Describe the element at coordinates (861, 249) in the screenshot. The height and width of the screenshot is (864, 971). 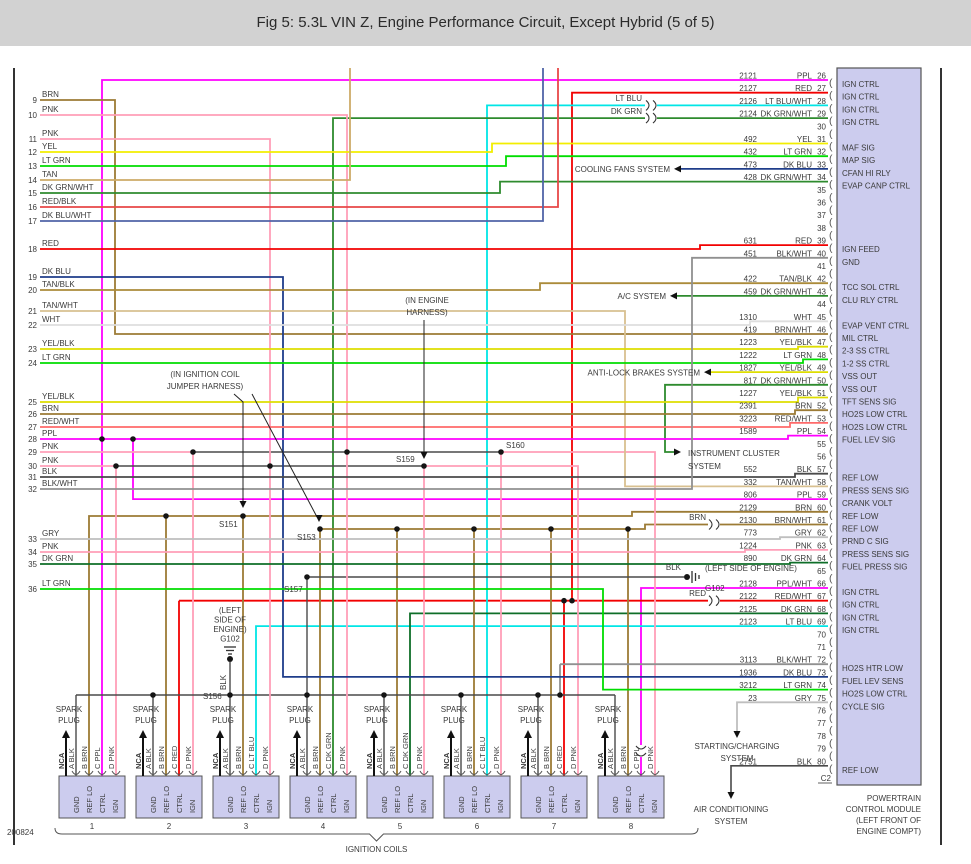
I see `pcm-pin-signal: IGN FEED` at that location.